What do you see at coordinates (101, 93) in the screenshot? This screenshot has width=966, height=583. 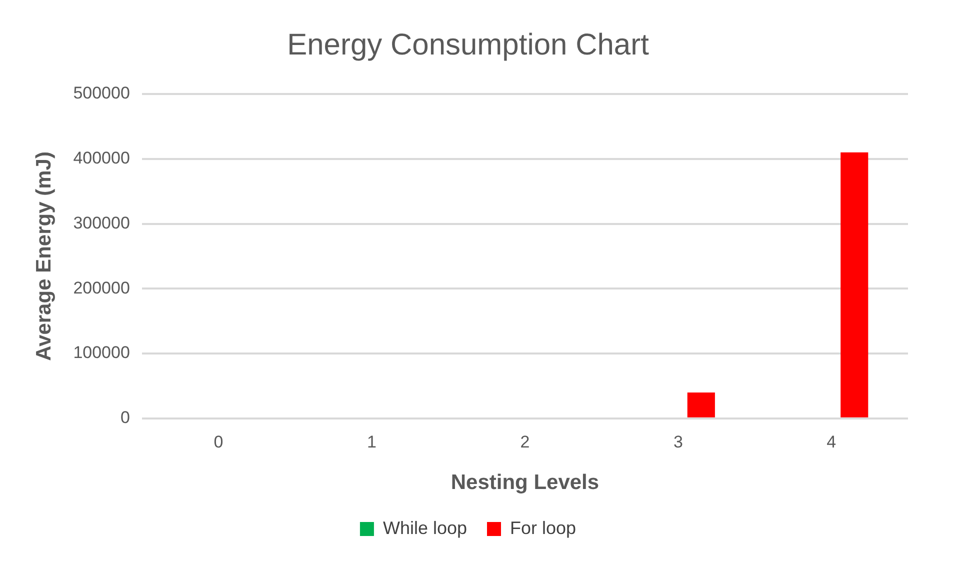 I see `y-tick-label: 500000` at bounding box center [101, 93].